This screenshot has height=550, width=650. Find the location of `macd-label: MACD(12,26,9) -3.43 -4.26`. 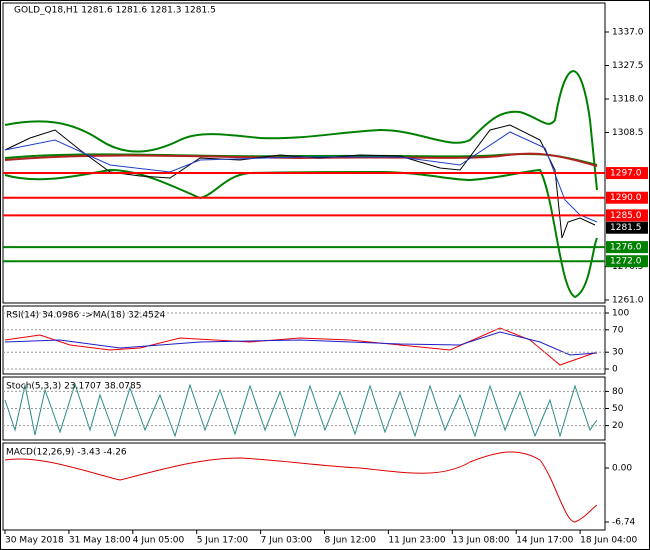

macd-label: MACD(12,26,9) -3.43 -4.26 is located at coordinates (66, 453).